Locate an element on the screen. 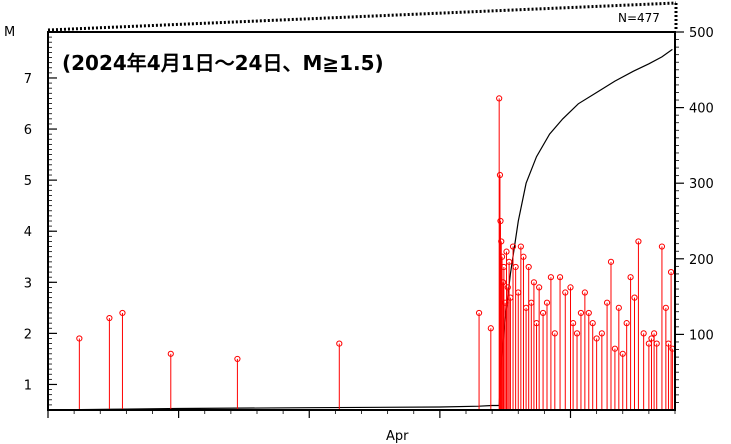 Image resolution: width=731 pixels, height=444 pixels. y-right-tick-label: 100 is located at coordinates (701, 335).